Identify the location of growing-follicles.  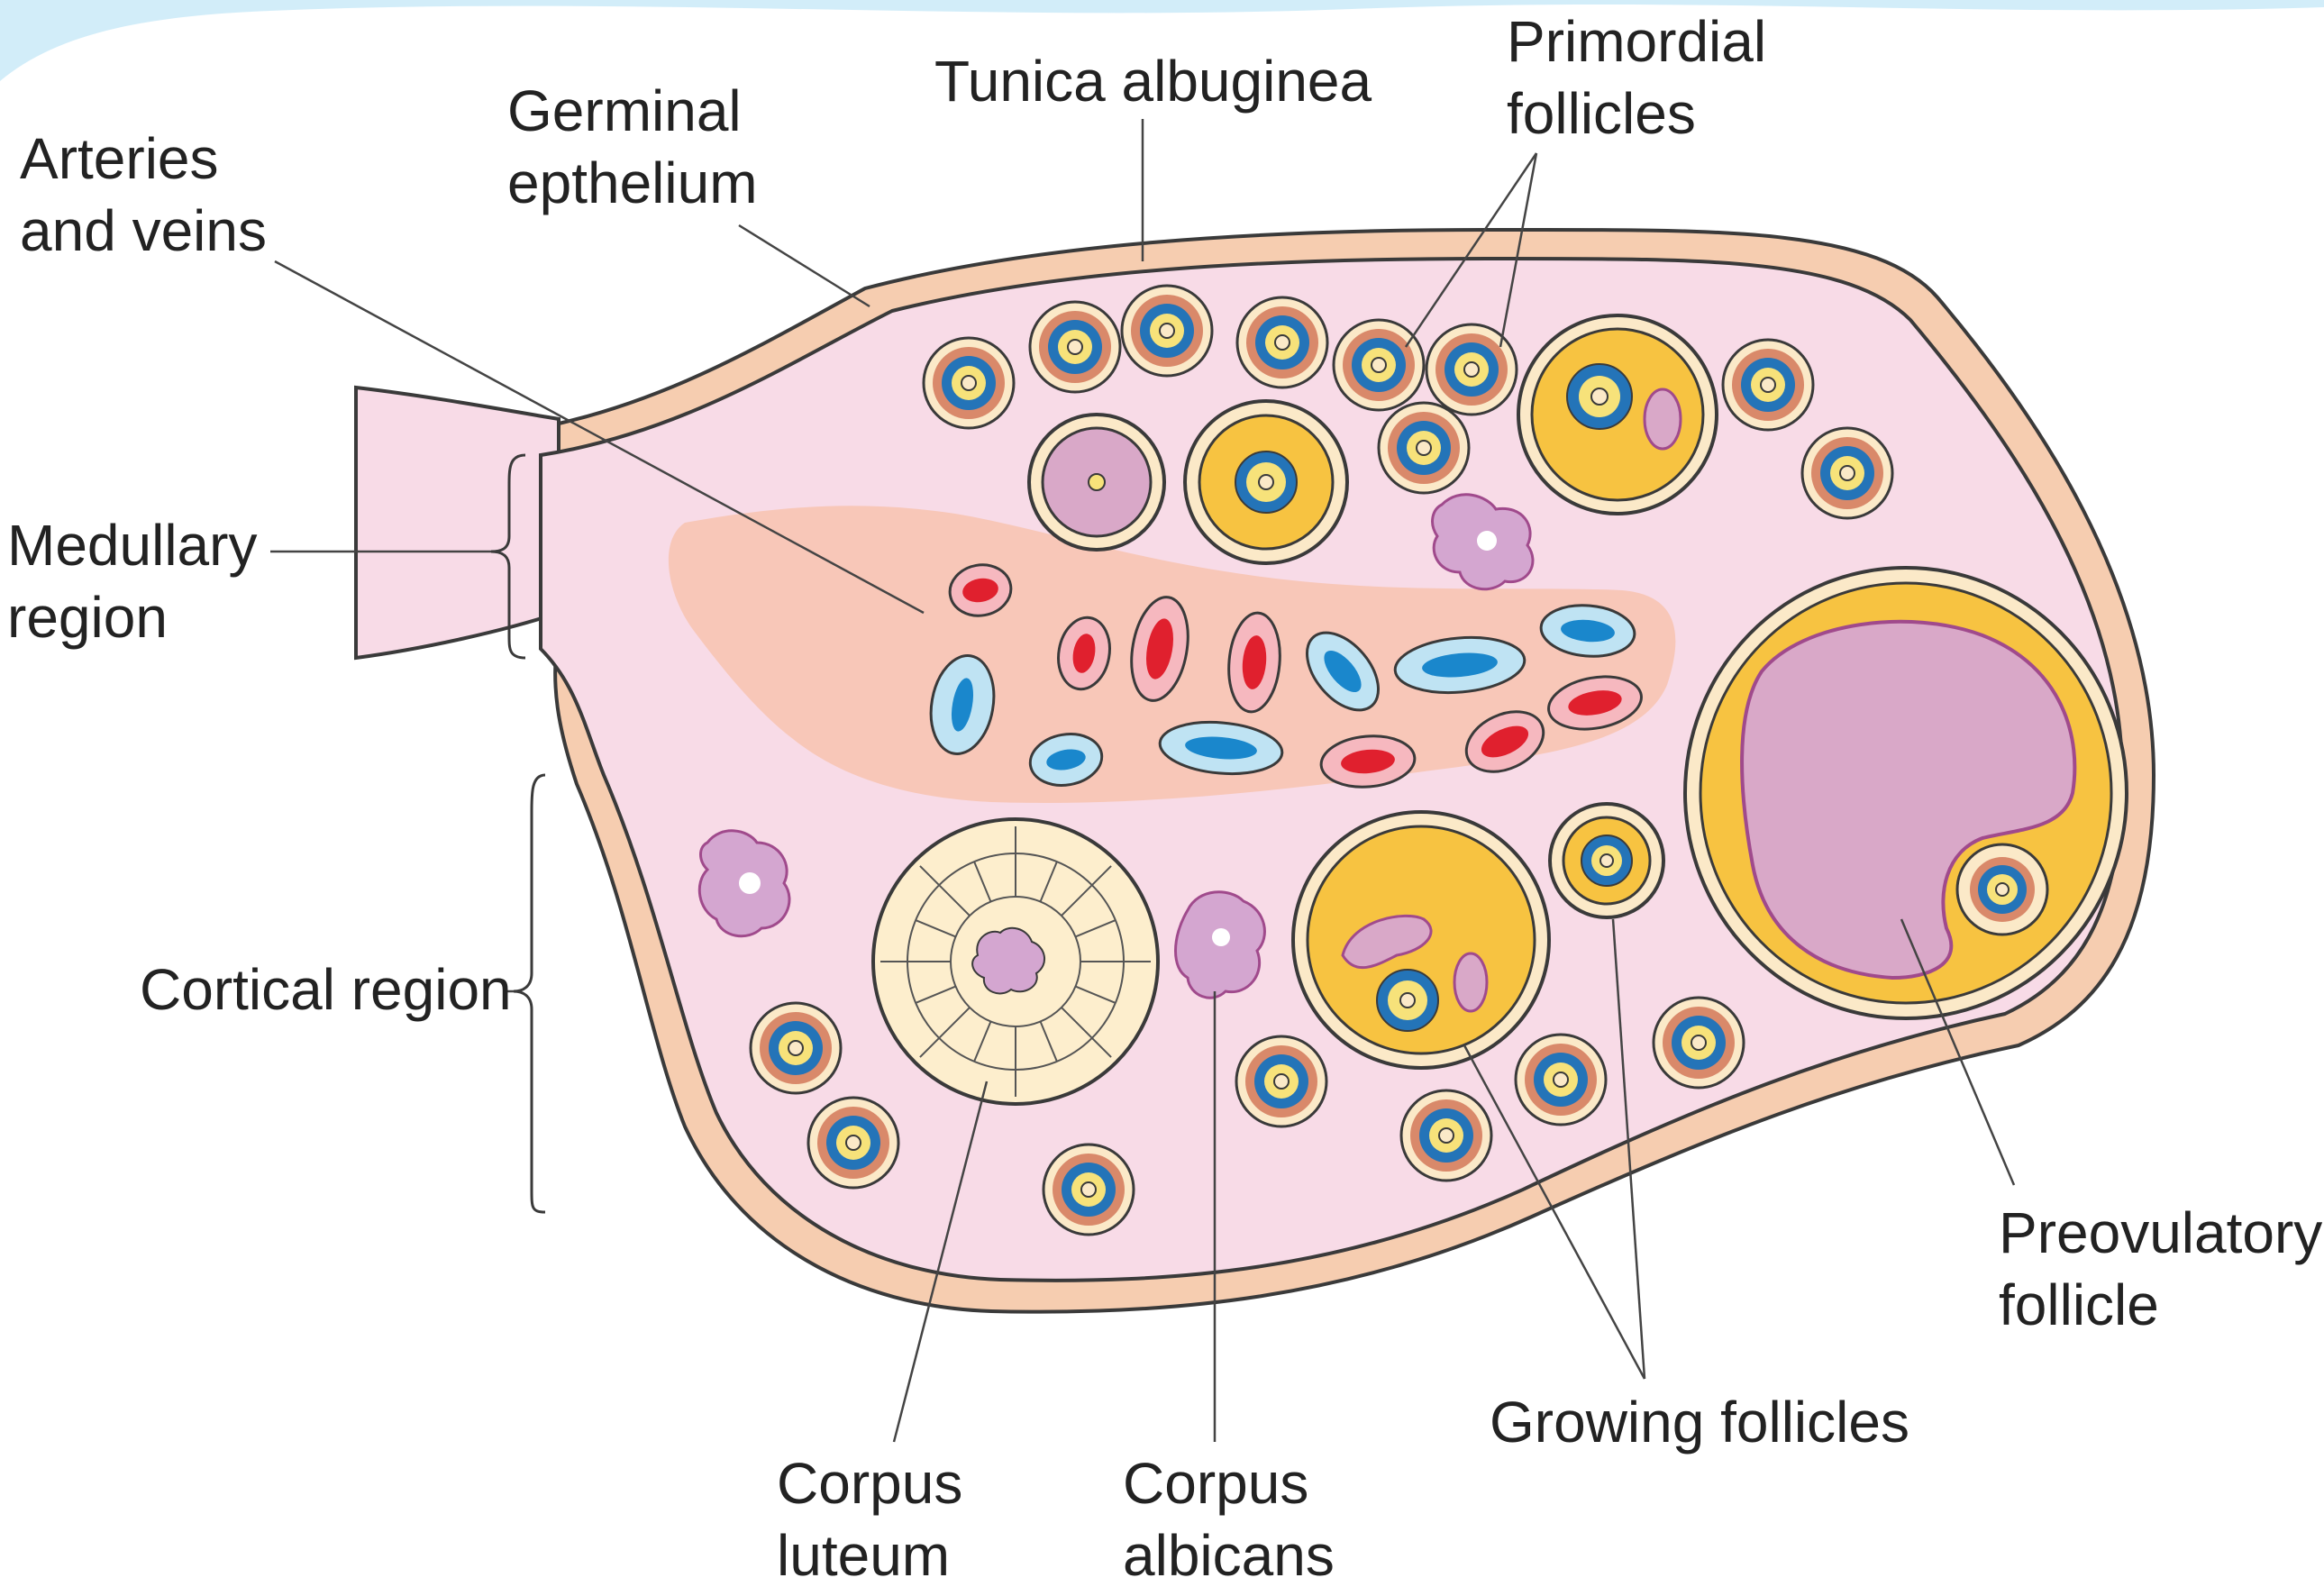
(1372, 692).